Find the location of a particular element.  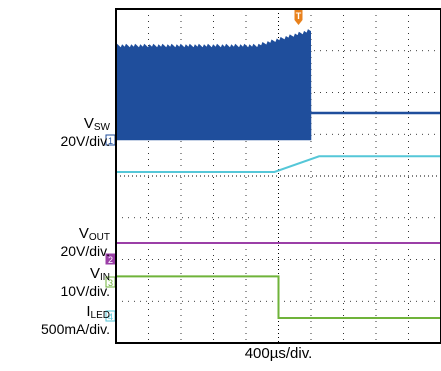

time-per-division: 400µs/div. is located at coordinates (278, 353).